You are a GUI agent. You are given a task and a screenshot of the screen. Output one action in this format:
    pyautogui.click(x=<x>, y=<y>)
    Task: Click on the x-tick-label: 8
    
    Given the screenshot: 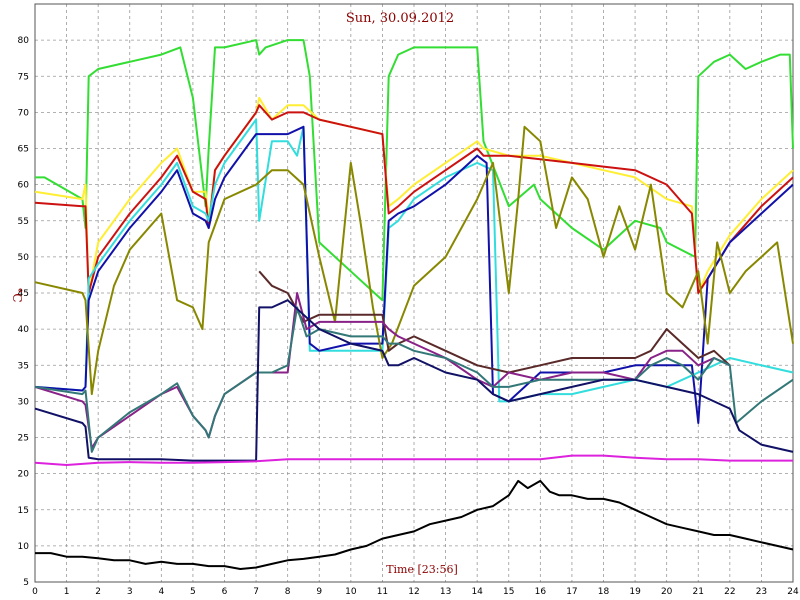 What is the action you would take?
    pyautogui.click(x=288, y=592)
    